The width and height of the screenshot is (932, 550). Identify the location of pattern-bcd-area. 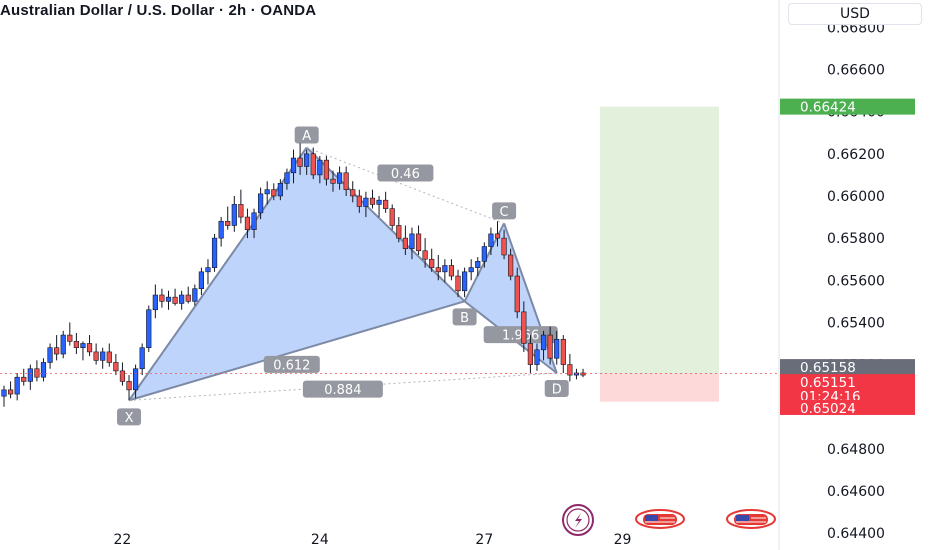
(510, 298).